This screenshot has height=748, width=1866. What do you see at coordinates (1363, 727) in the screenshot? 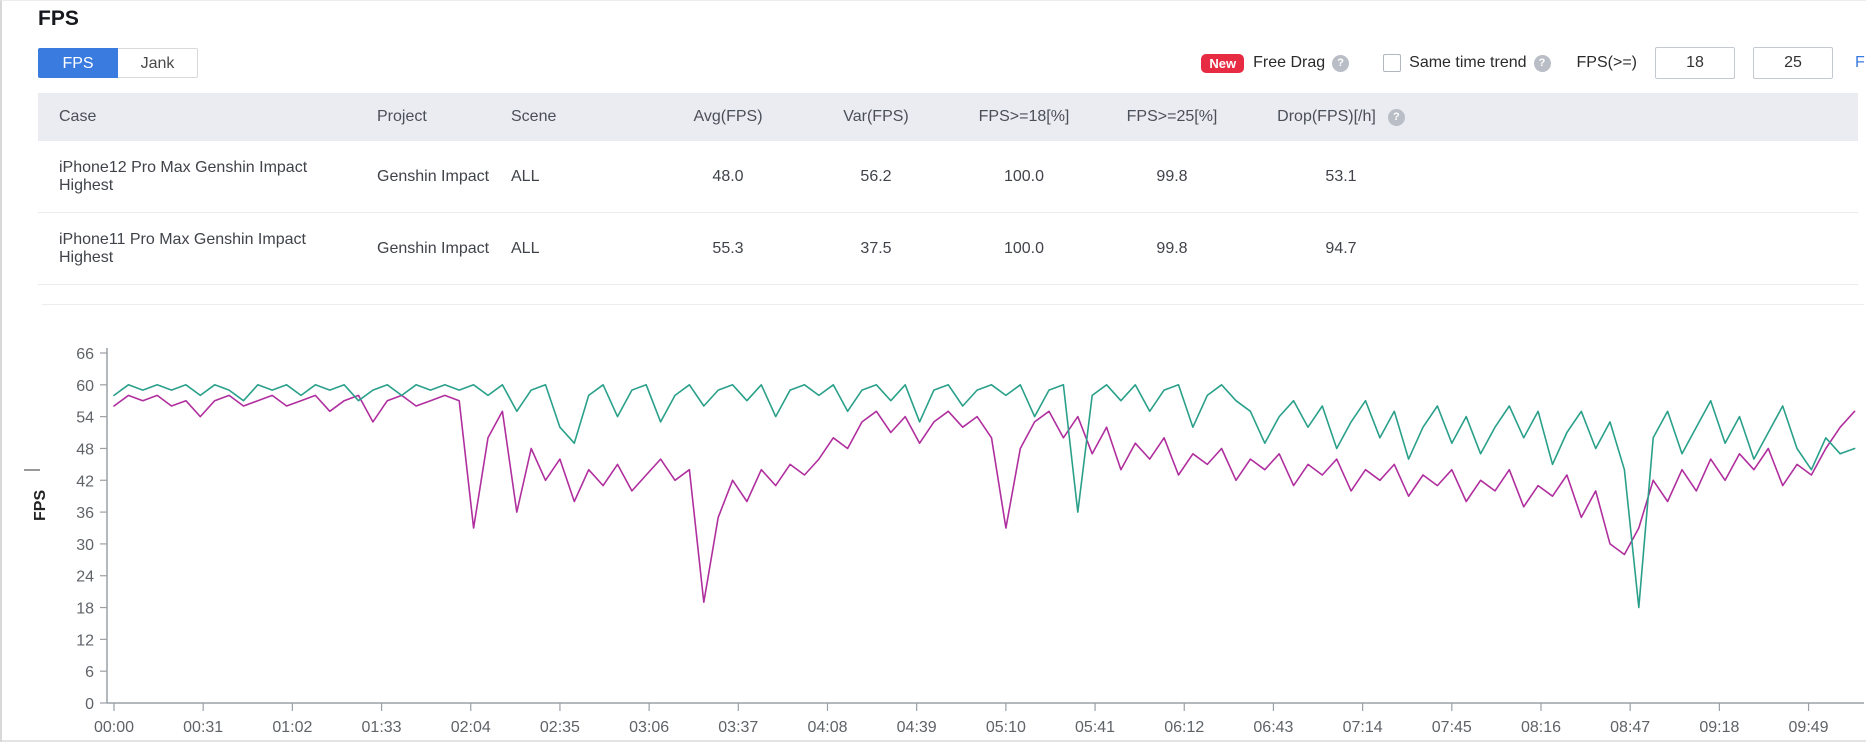
I see `x-tick-label: 07:14` at bounding box center [1363, 727].